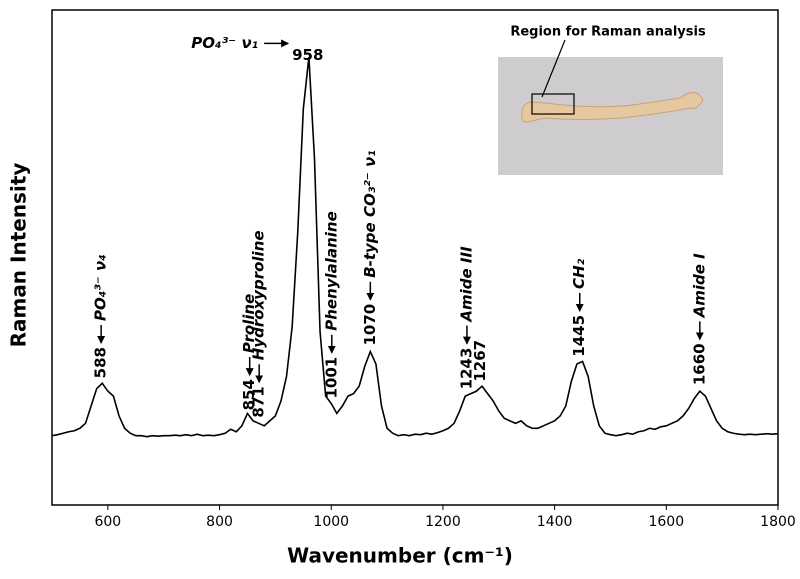 This screenshot has height=579, width=800. What do you see at coordinates (466, 284) in the screenshot?
I see `peak-name: Amide III` at bounding box center [466, 284].